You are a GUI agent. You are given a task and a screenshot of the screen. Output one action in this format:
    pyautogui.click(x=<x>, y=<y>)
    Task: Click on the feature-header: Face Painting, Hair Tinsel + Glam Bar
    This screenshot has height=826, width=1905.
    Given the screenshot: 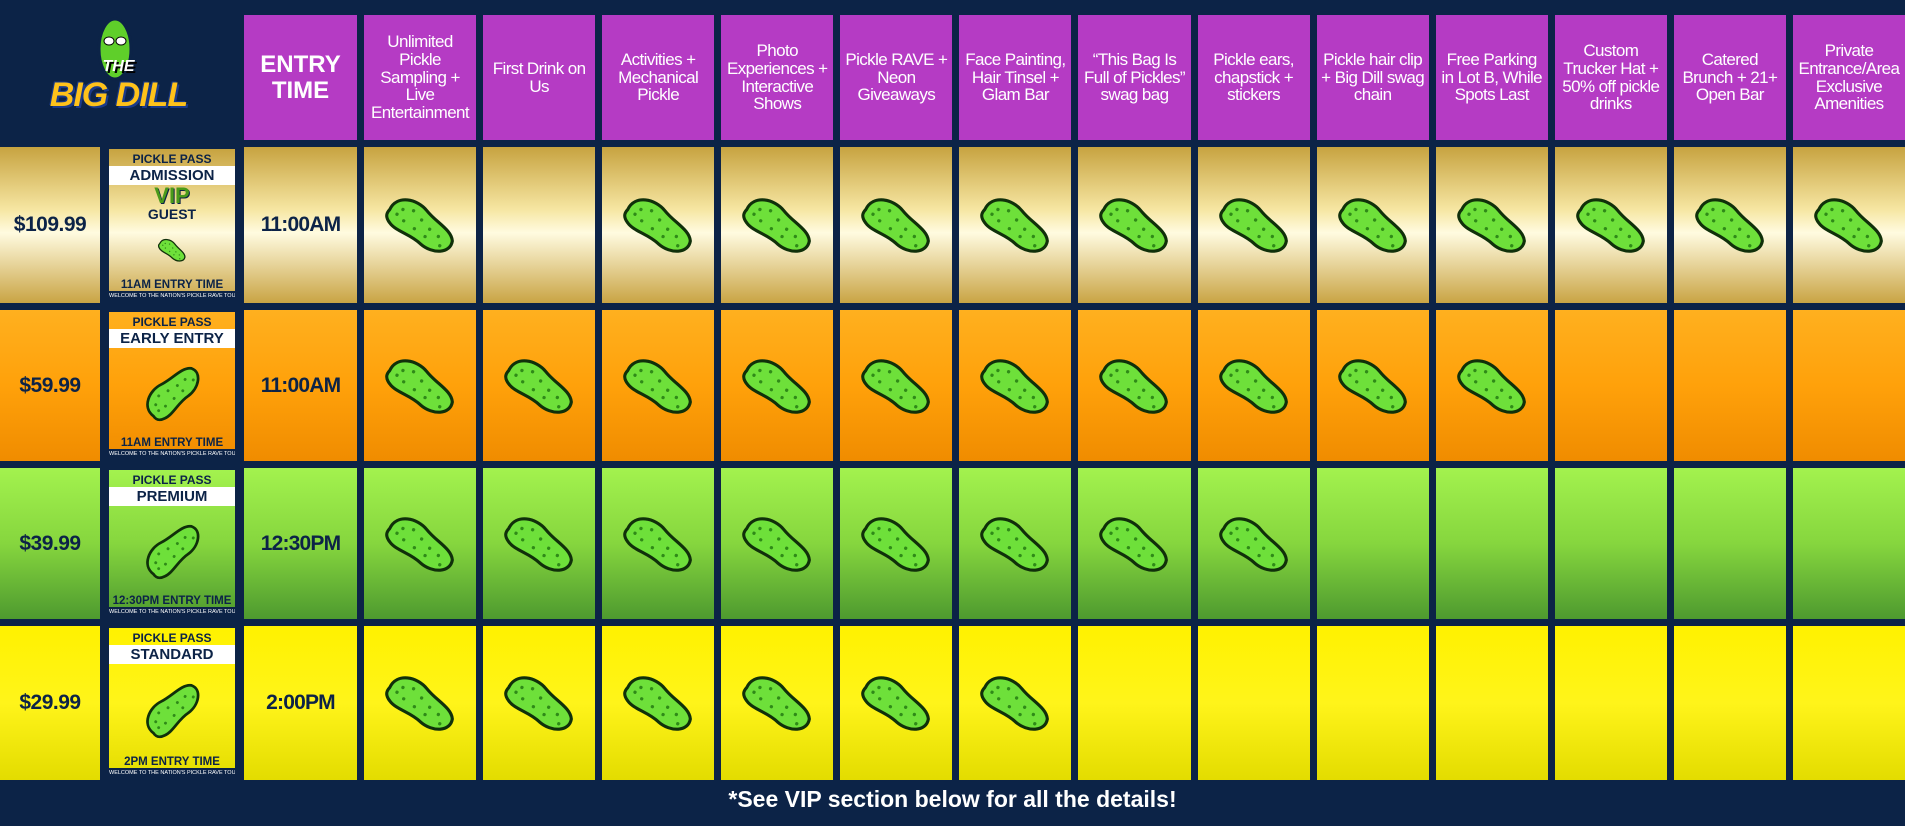 What is the action you would take?
    pyautogui.click(x=1015, y=77)
    